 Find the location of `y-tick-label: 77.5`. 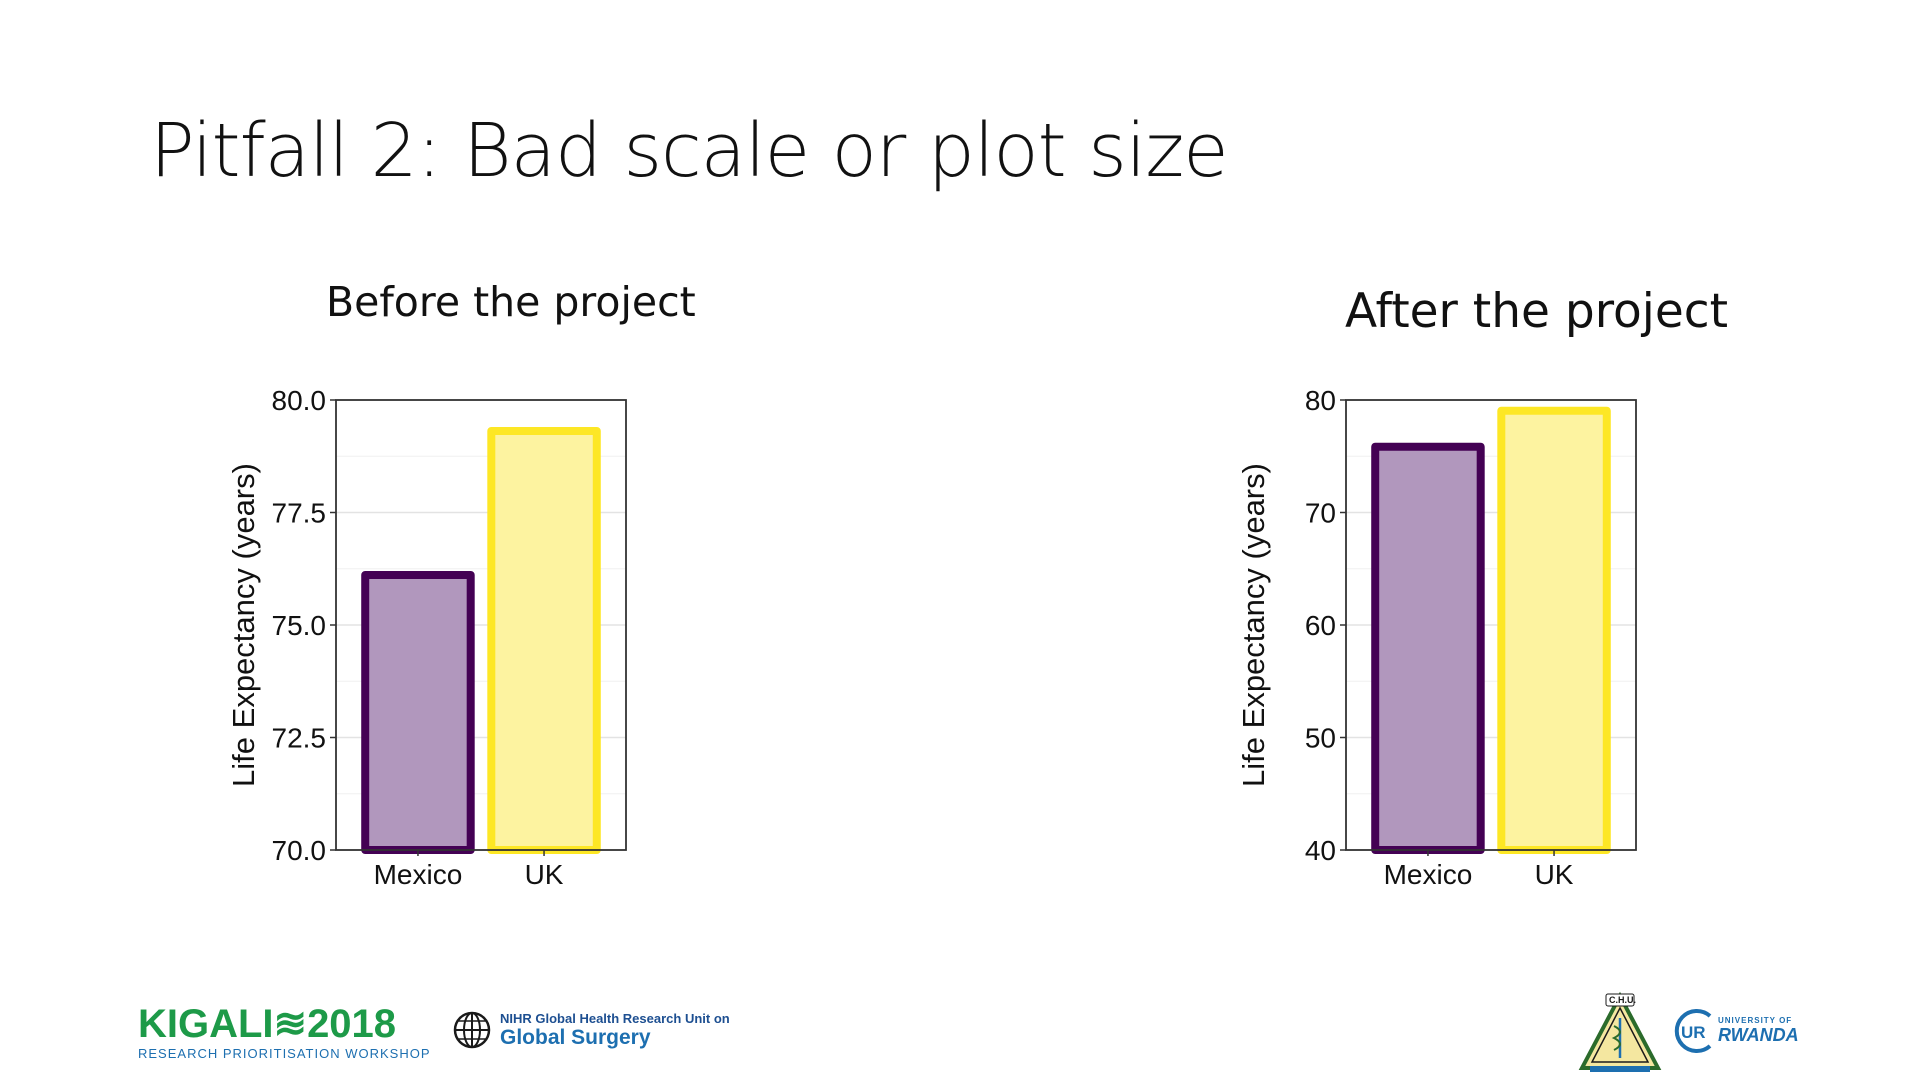

y-tick-label: 77.5 is located at coordinates (299, 513).